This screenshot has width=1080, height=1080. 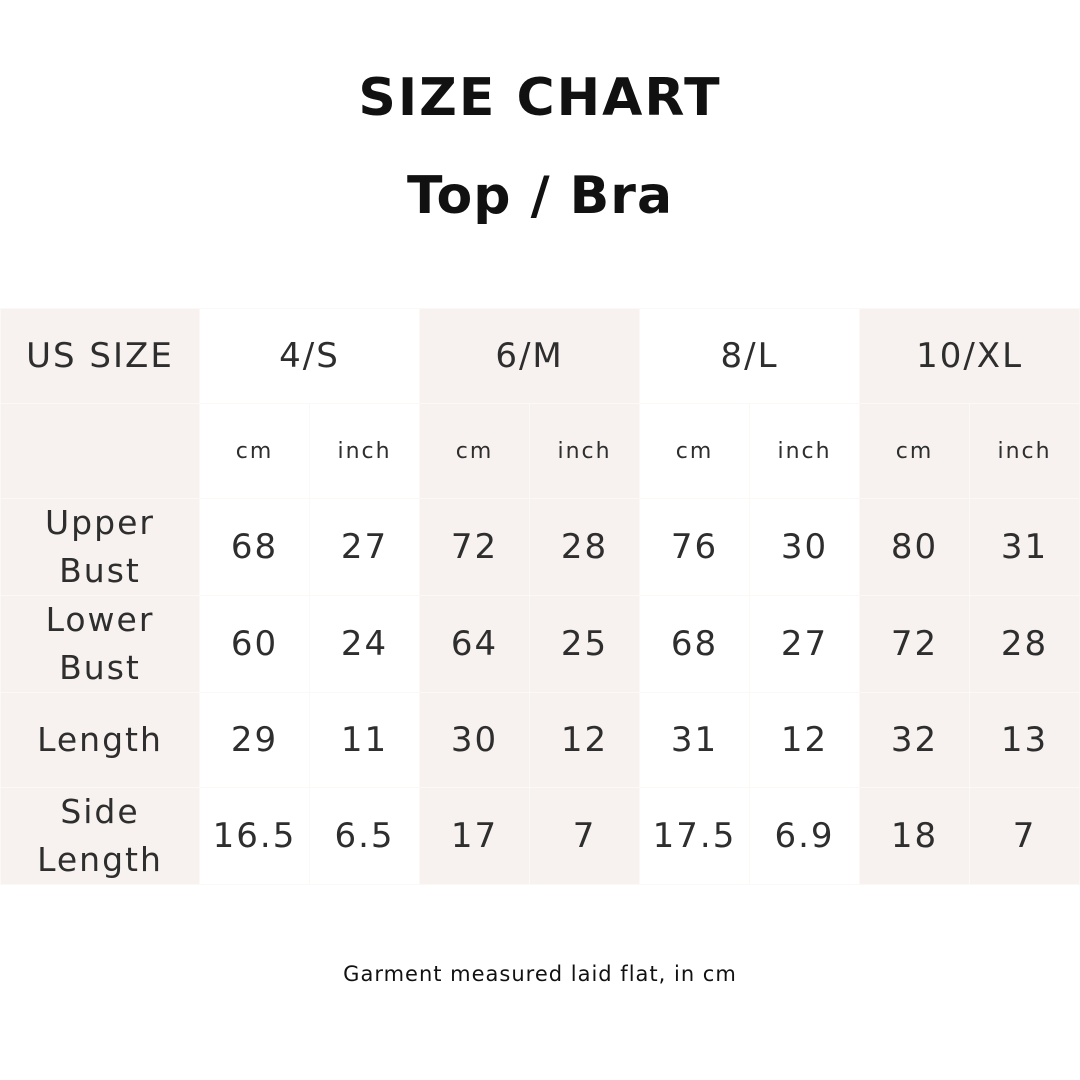 I want to click on row-label: Upper Bust, so click(x=100, y=547).